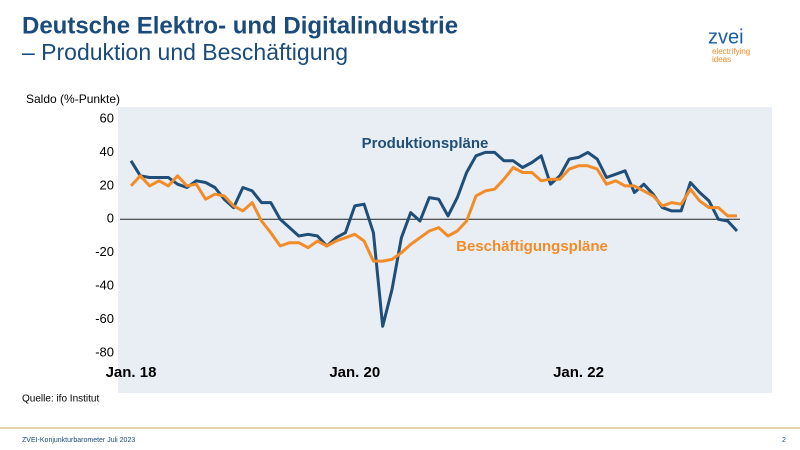 The image size is (800, 450). Describe the element at coordinates (107, 184) in the screenshot. I see `y-tick-label: 20` at that location.